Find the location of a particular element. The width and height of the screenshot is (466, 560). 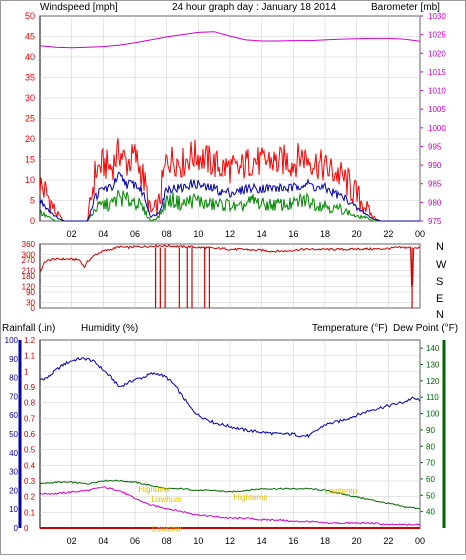

direction-tick-label: 90 is located at coordinates (30, 292).